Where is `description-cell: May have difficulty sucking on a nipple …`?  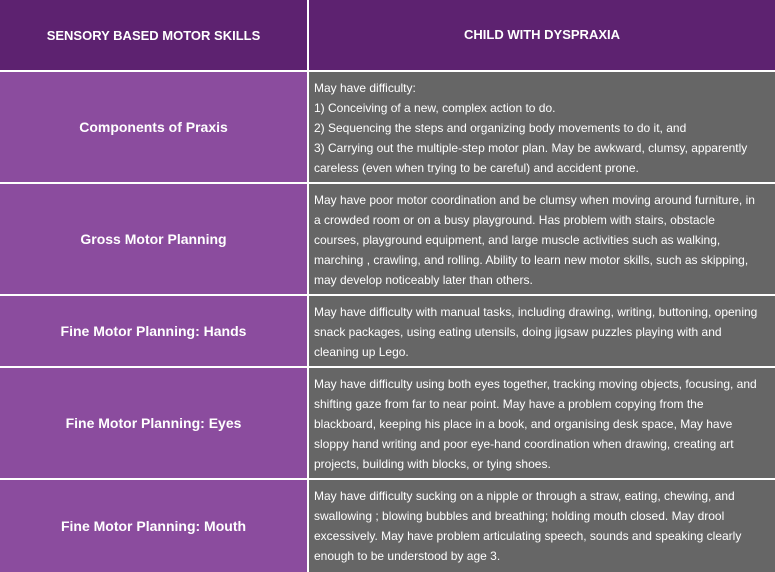 description-cell: May have difficulty sucking on a nipple … is located at coordinates (542, 526).